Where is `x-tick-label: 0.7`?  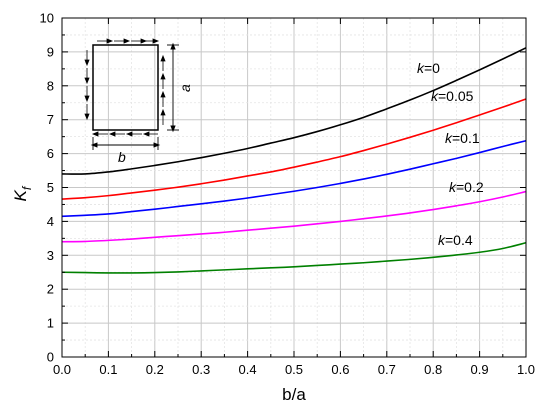
x-tick-label: 0.7 is located at coordinates (387, 369).